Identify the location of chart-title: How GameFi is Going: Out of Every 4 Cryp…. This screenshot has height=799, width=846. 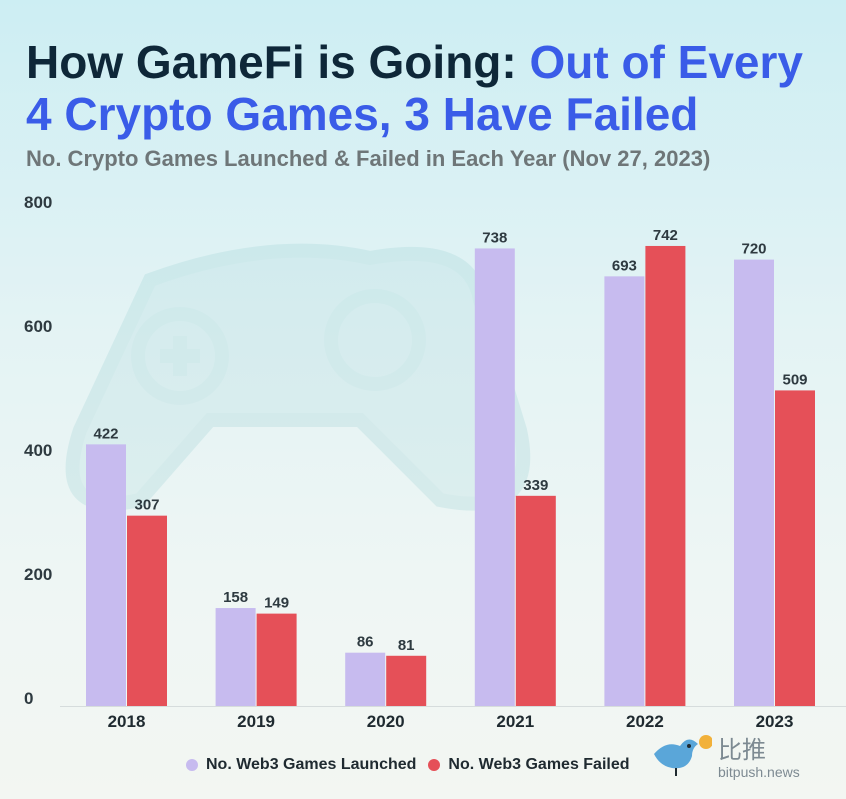
(426, 88).